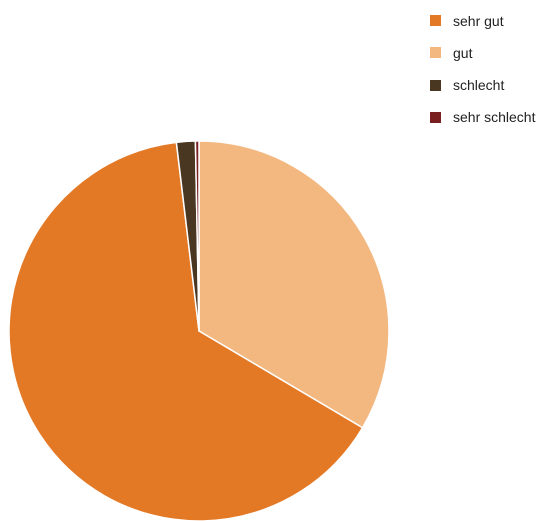  What do you see at coordinates (197, 236) in the screenshot?
I see `pie-slice-sehr-schlecht` at bounding box center [197, 236].